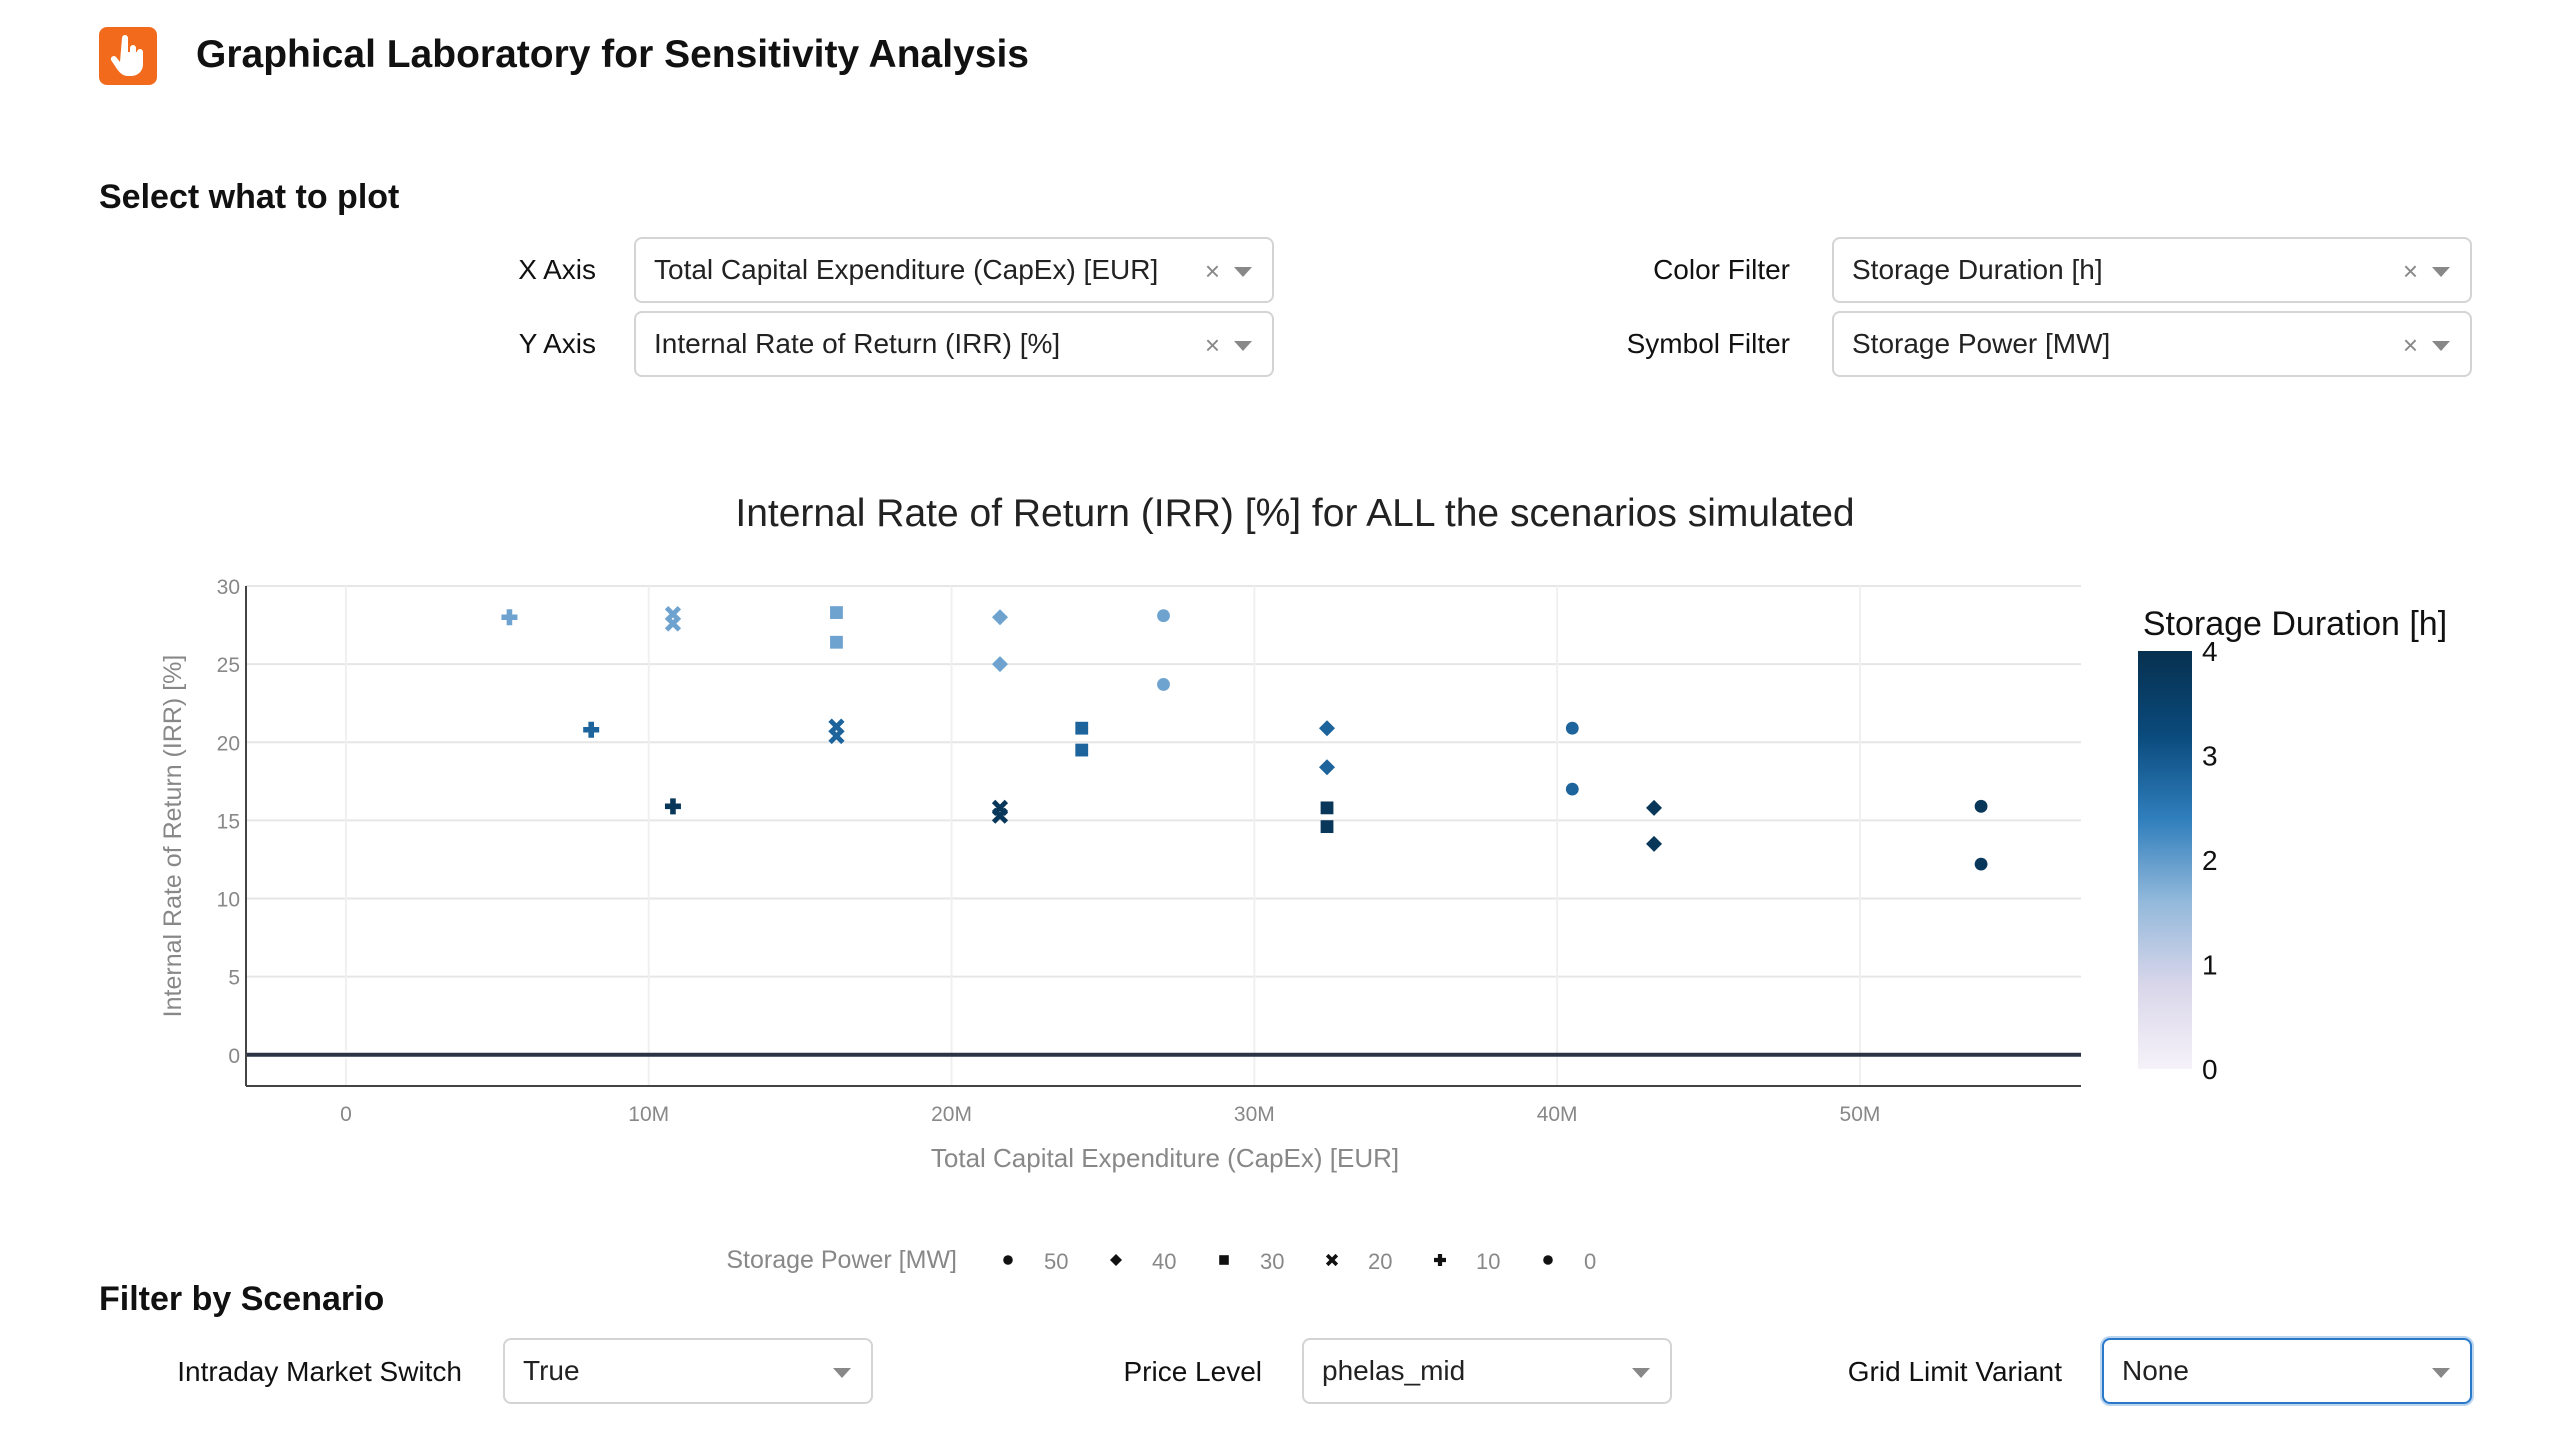  I want to click on symbol-legend: 50 40 30 20 10 0, so click(1299, 1261).